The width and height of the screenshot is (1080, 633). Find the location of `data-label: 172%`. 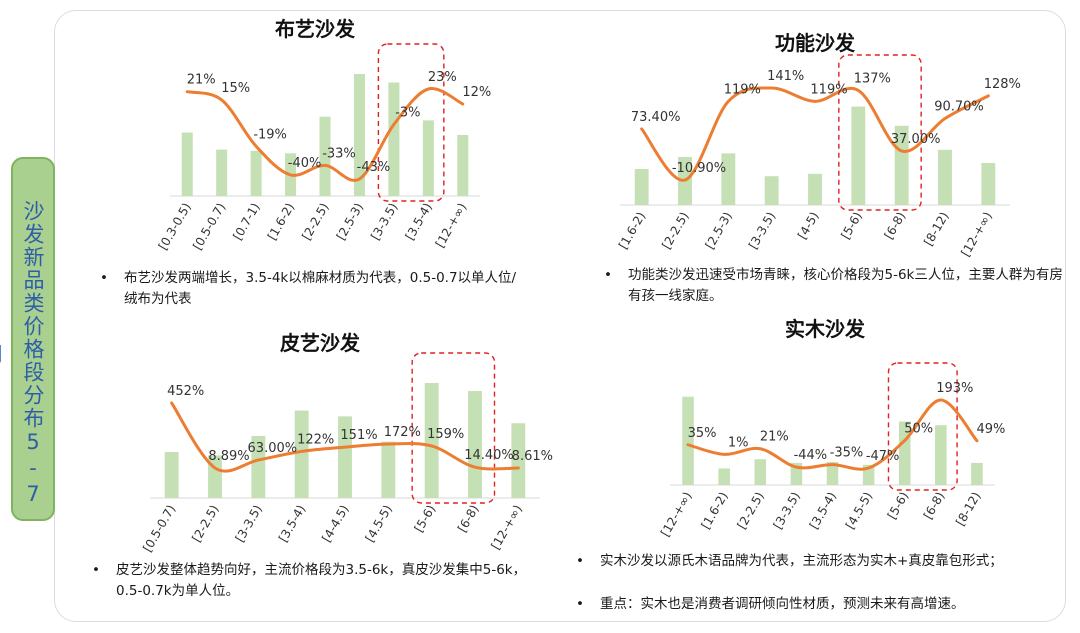

data-label: 172% is located at coordinates (402, 432).